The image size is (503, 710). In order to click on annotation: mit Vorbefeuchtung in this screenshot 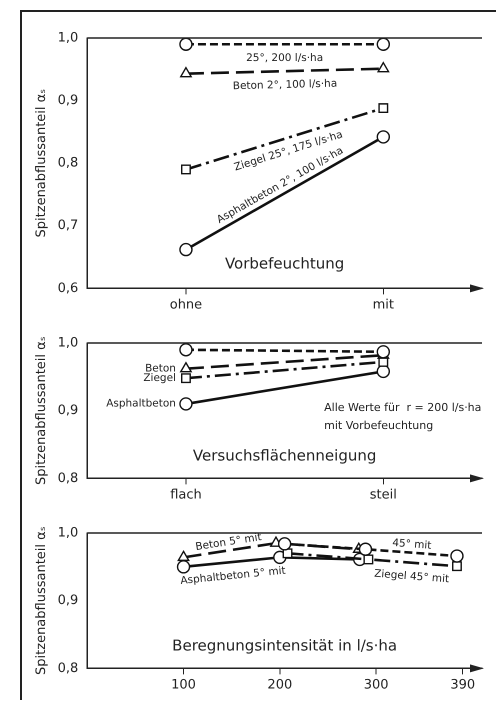, I will do `click(379, 425)`.